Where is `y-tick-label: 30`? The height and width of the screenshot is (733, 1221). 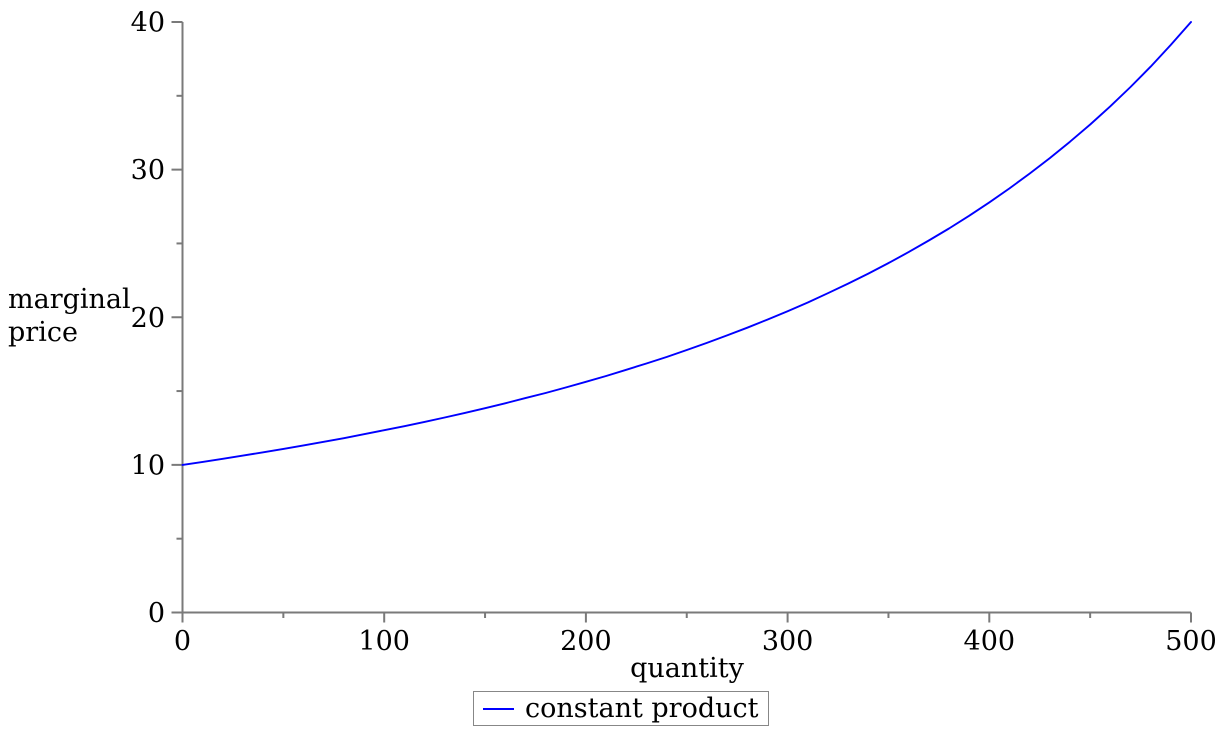
y-tick-label: 30 is located at coordinates (148, 170).